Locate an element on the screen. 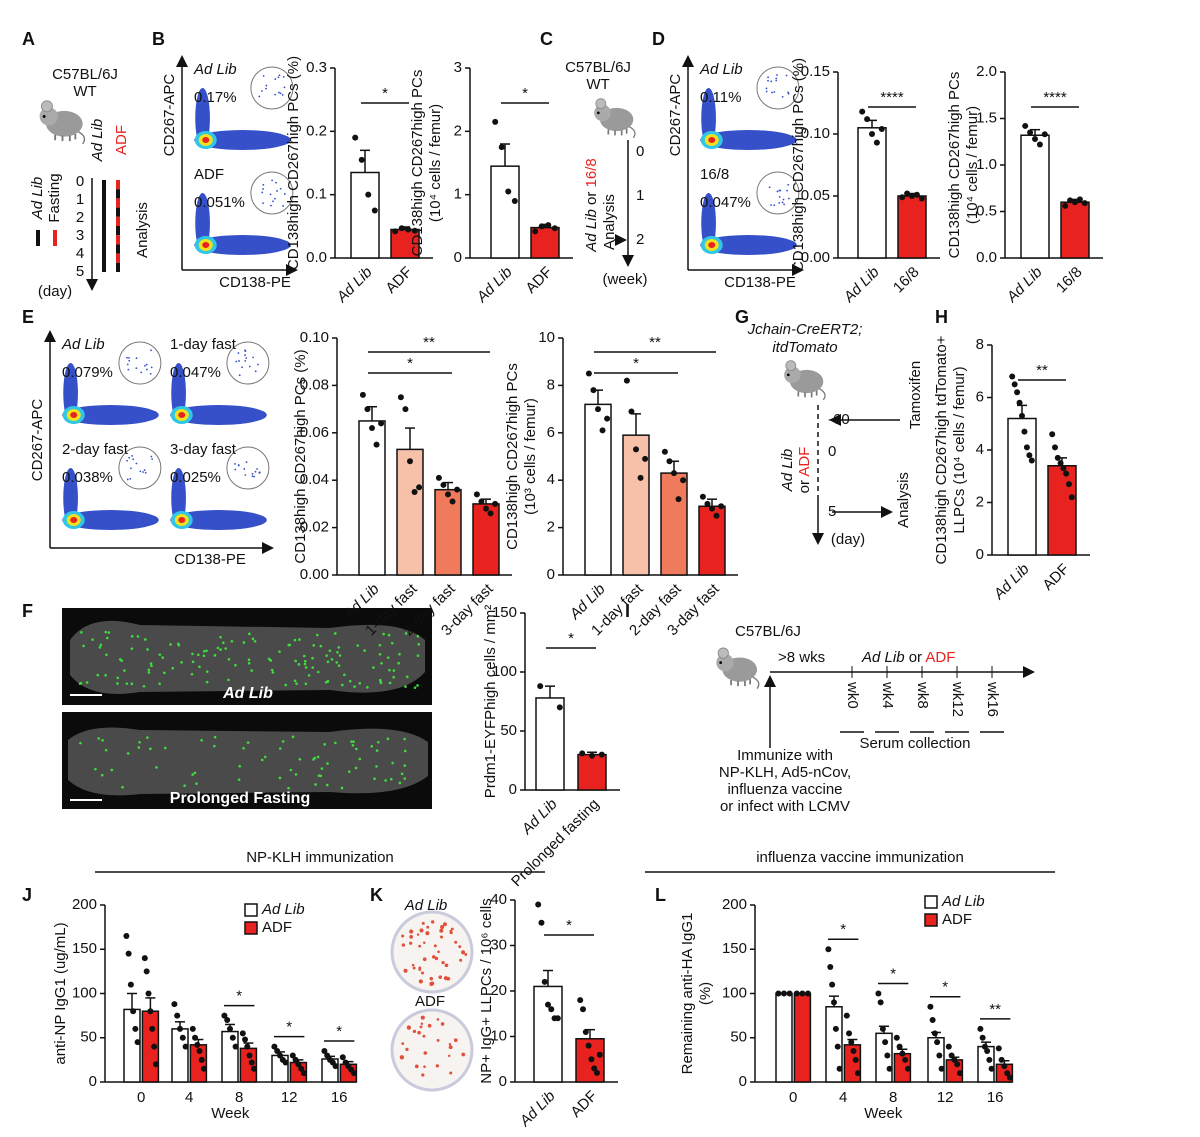  y-tick-label: 50 is located at coordinates (738, 1037).